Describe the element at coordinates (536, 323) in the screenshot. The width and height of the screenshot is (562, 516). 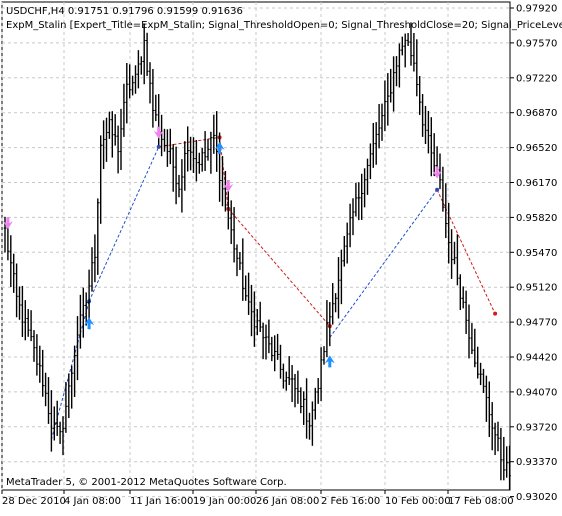
I see `y-tick-label: 0.94770` at that location.